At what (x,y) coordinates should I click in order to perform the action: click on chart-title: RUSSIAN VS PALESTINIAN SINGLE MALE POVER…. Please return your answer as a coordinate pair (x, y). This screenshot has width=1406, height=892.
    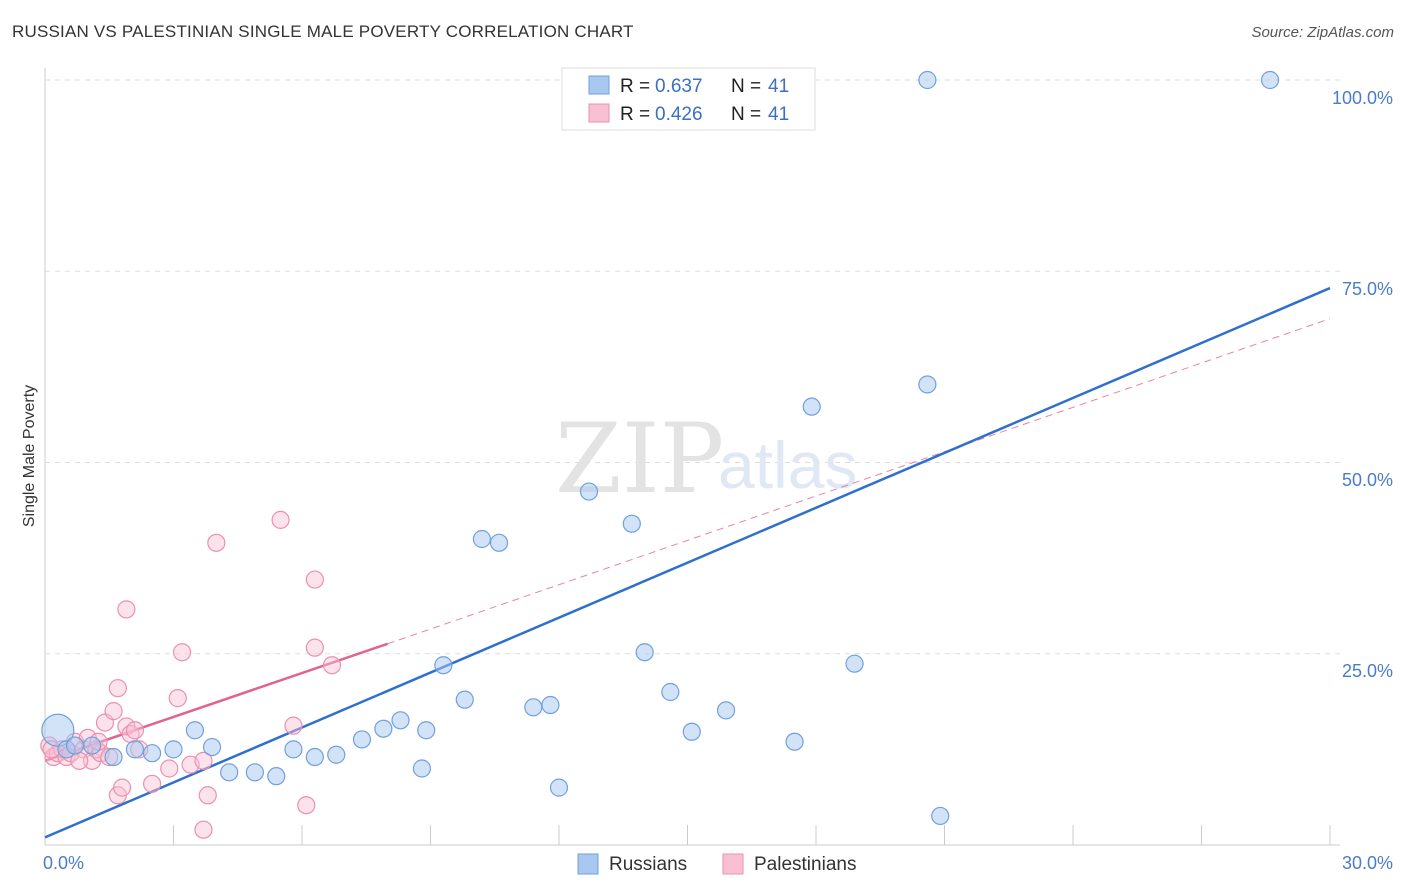
    Looking at the image, I should click on (323, 31).